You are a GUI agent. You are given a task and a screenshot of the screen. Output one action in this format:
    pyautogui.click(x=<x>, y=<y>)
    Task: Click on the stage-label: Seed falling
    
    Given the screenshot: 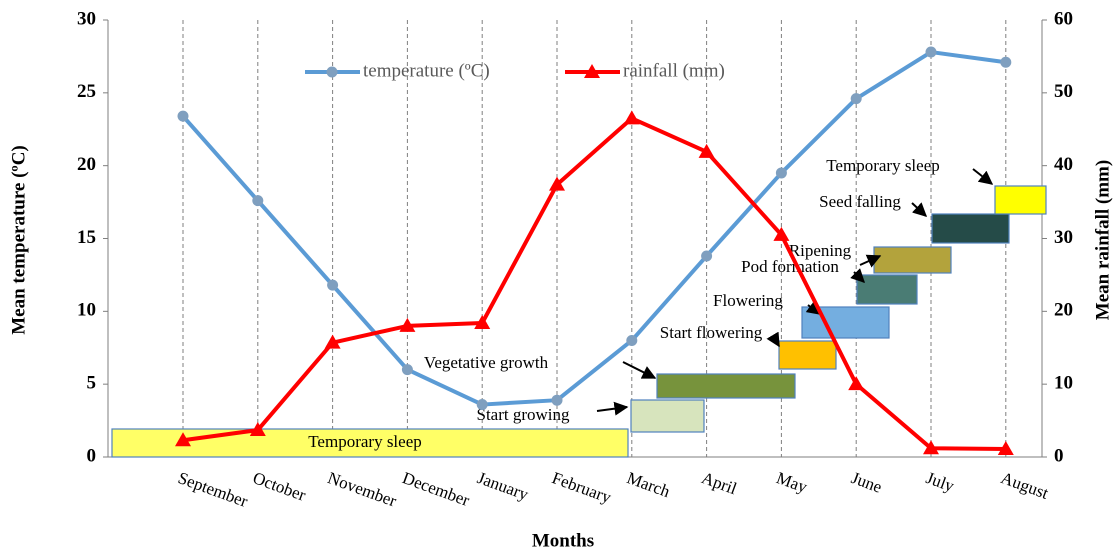 What is the action you would take?
    pyautogui.click(x=860, y=201)
    